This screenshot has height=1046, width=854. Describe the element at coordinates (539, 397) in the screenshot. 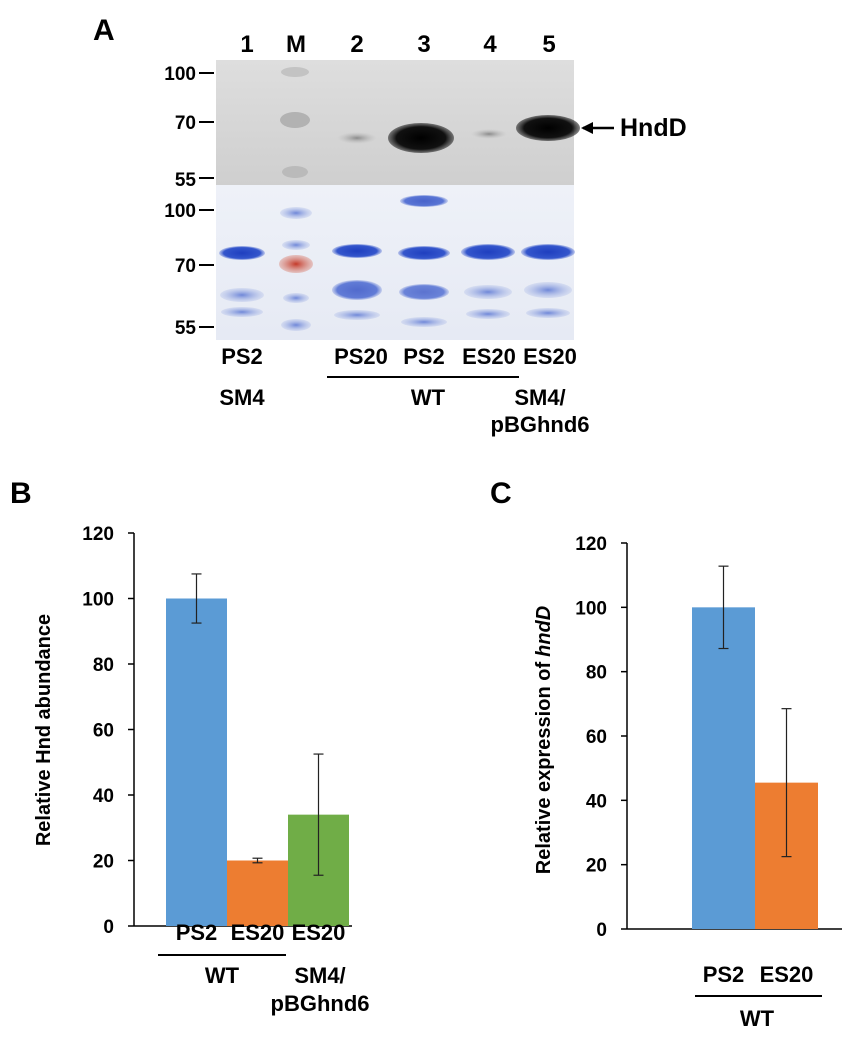

I see `strain-label-sm4-line1: SM4/` at that location.